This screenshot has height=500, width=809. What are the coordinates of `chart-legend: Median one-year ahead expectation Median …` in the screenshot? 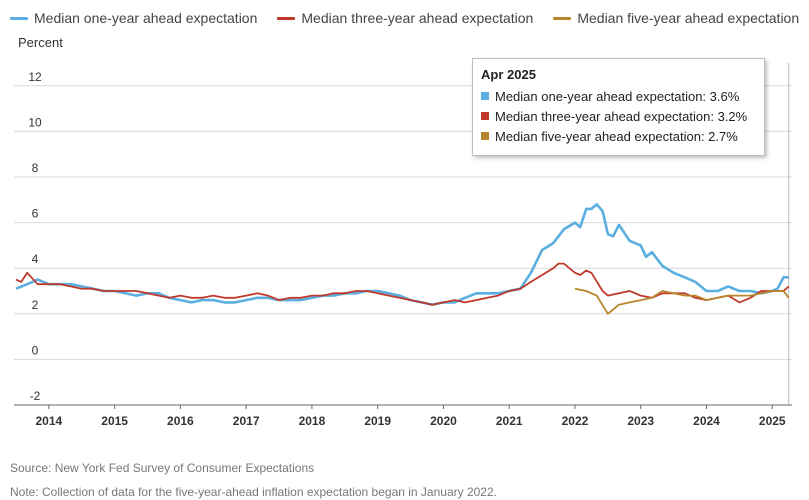 It's located at (409, 18).